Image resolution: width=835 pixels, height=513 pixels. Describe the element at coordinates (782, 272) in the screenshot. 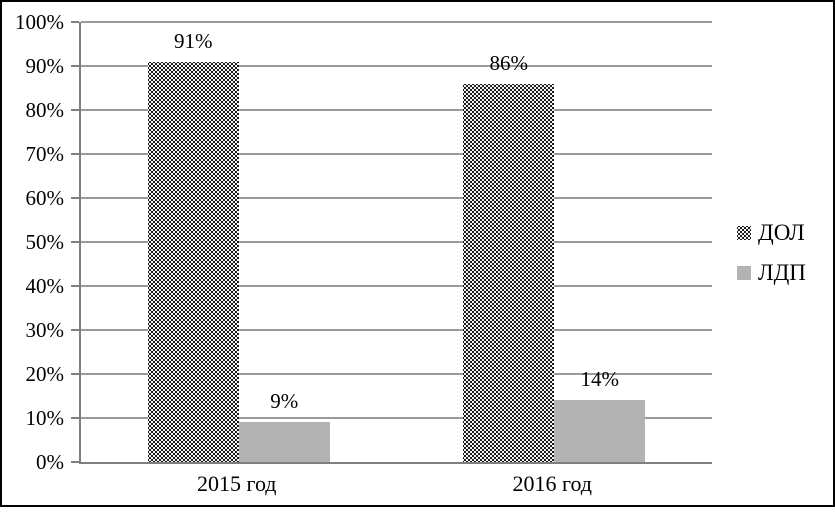

I see `legend-label-ldp: ЛДП` at that location.